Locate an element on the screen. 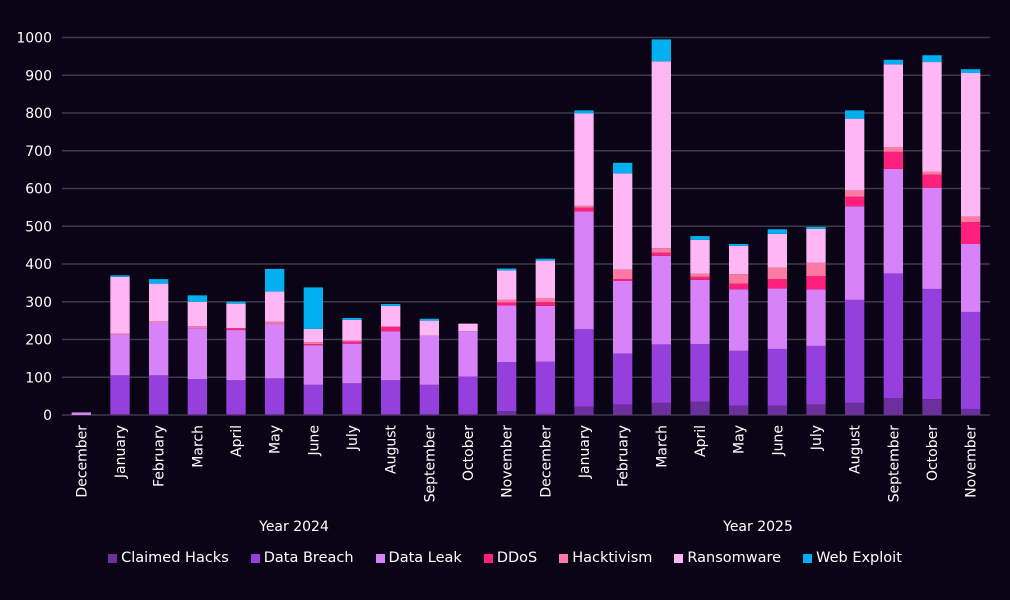 The image size is (1010, 600). legend-item: DDoS is located at coordinates (510, 558).